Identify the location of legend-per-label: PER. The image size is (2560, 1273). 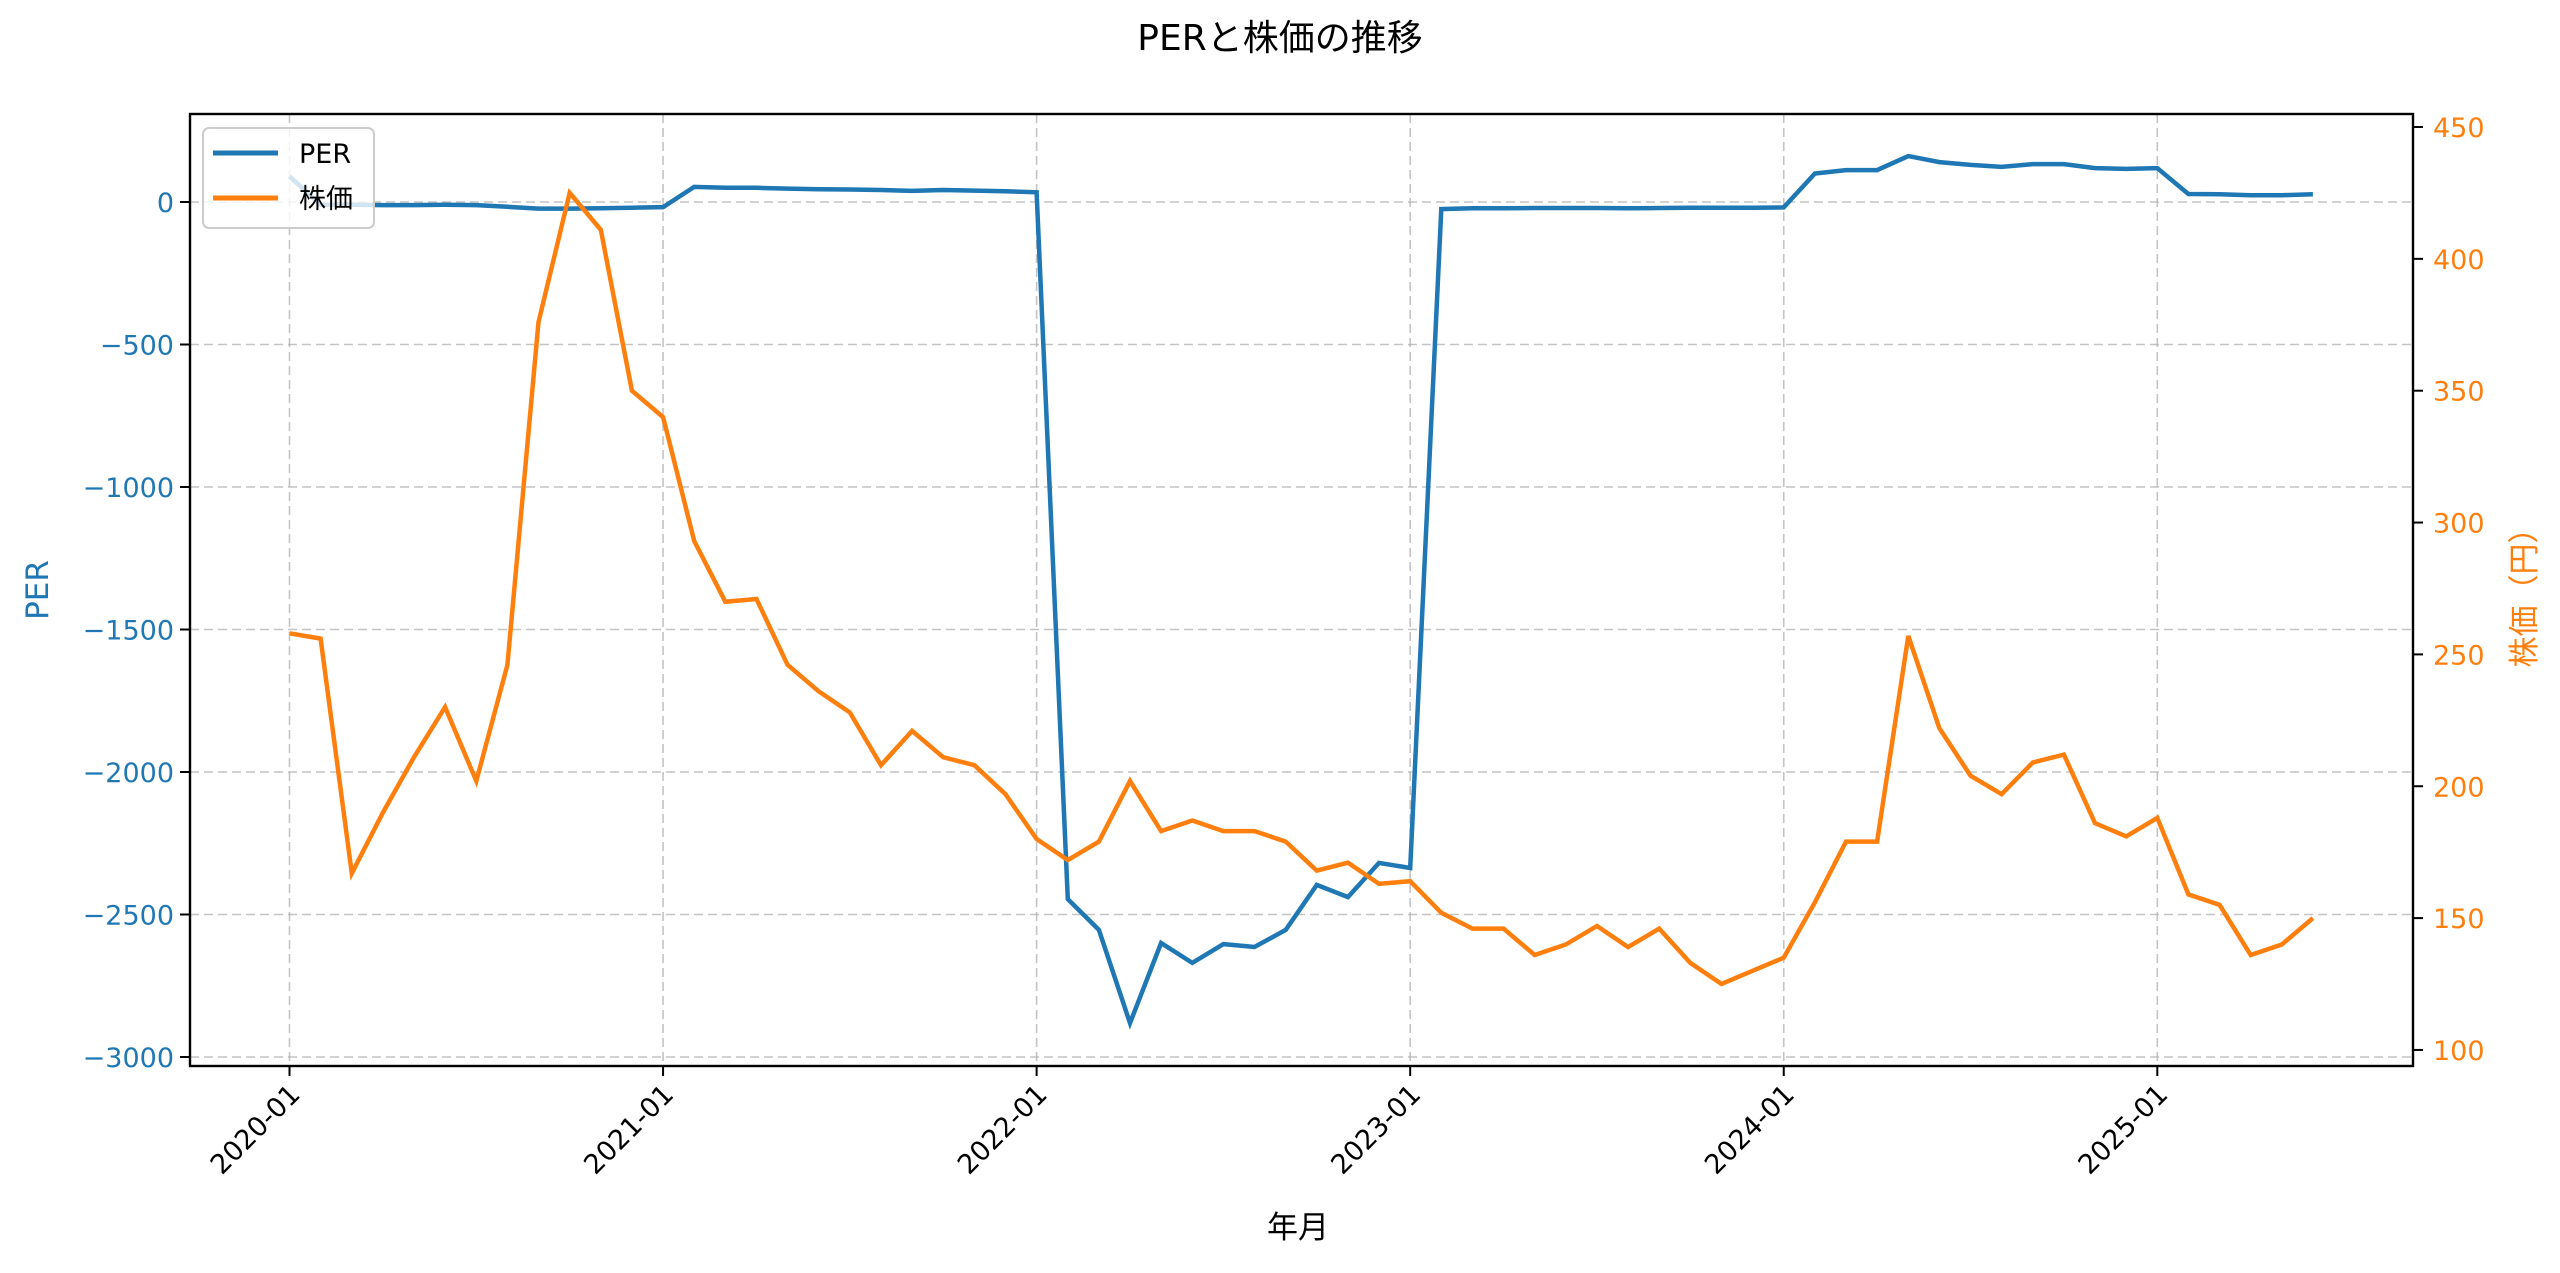
(325, 154).